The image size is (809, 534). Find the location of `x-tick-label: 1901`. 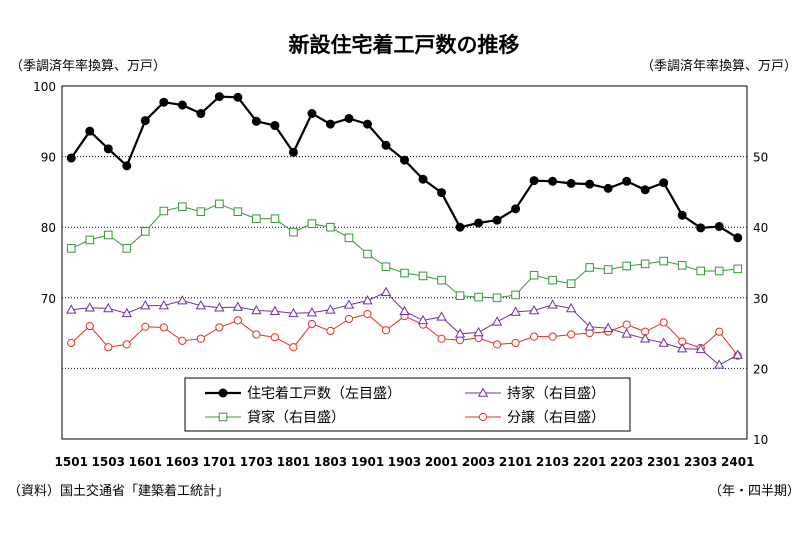

x-tick-label: 1901 is located at coordinates (367, 462).